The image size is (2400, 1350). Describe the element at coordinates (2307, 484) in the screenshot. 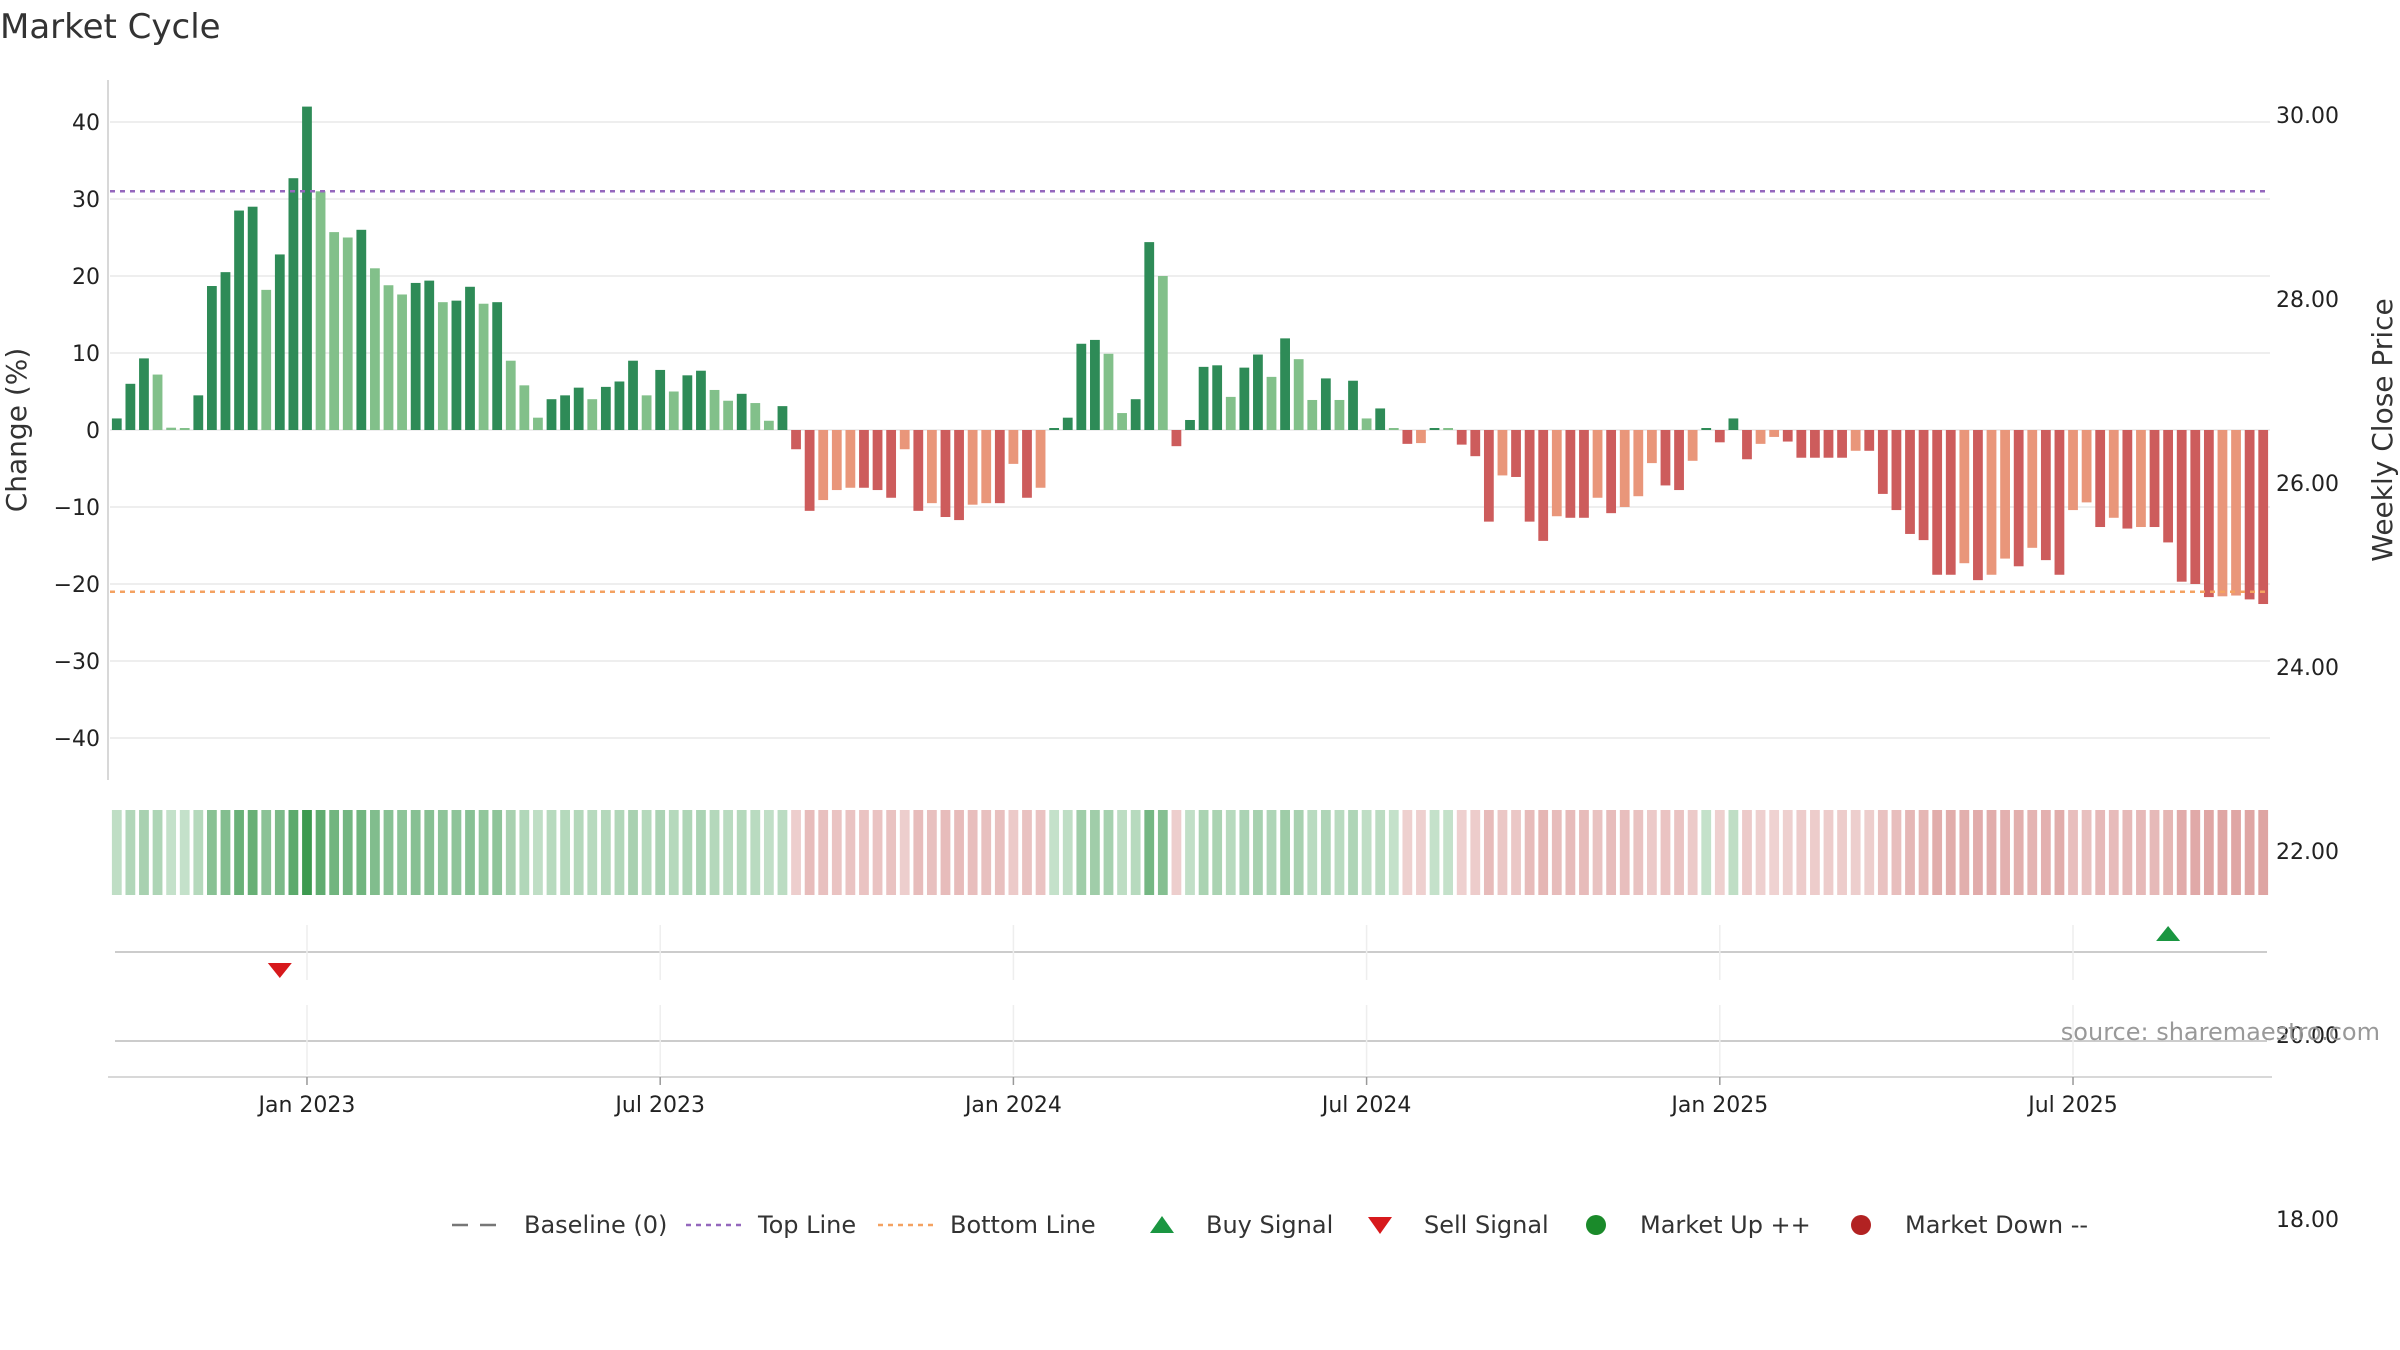

I see `y2-tick-label: 26.00` at that location.